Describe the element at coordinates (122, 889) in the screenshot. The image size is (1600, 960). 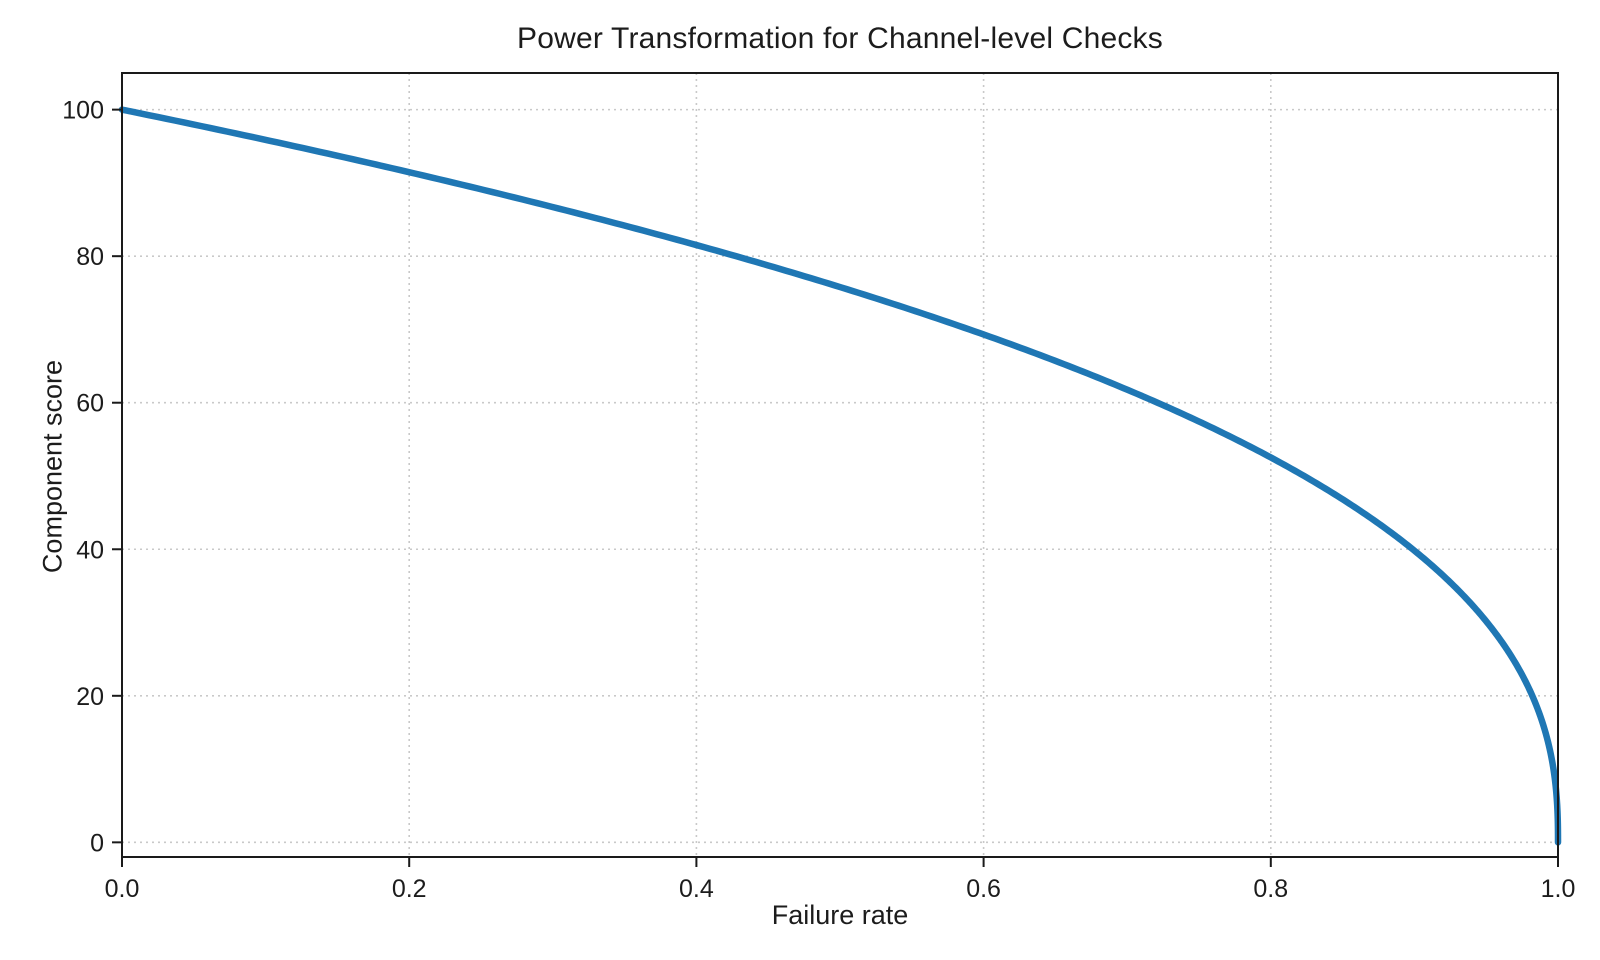
I see `x-tick-label: 0.0` at that location.